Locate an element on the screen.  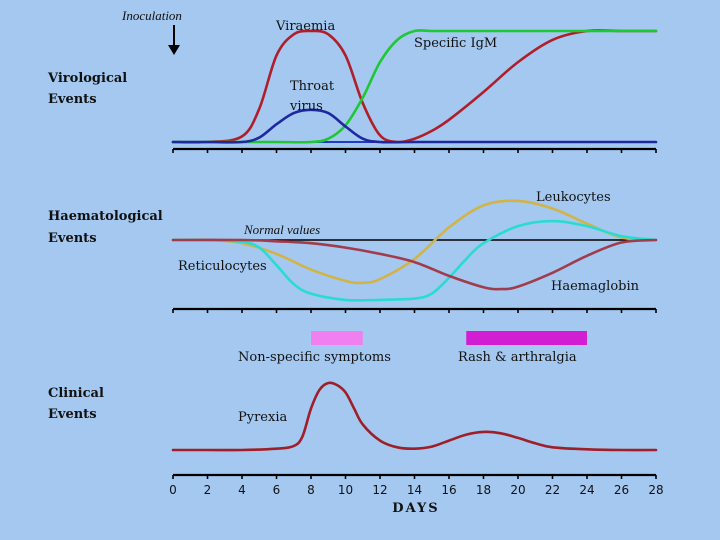
non-specific-symptoms-bar is located at coordinates (337, 338).